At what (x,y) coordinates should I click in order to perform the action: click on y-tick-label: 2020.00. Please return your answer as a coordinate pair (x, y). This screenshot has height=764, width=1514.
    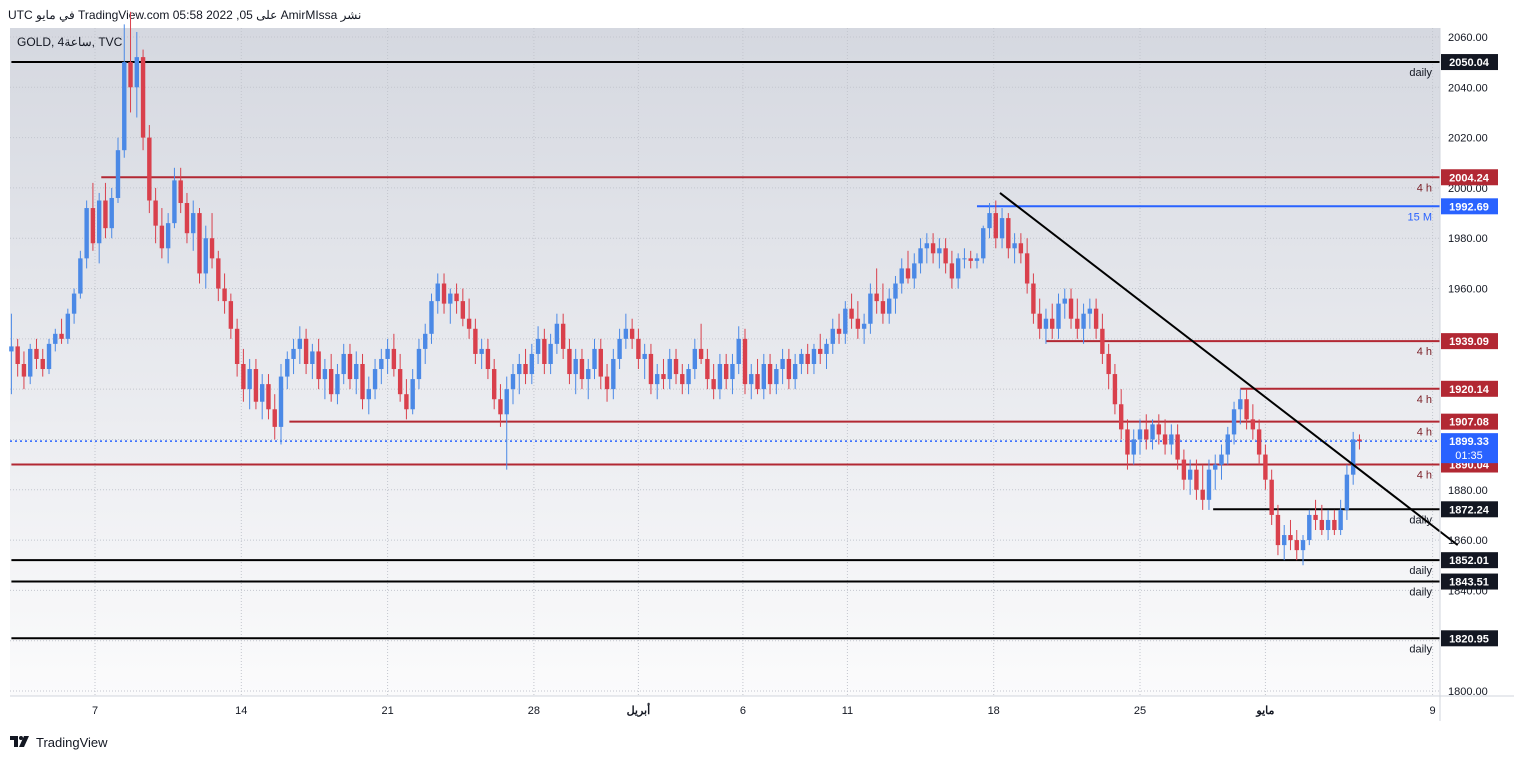
    Looking at the image, I should click on (1468, 139).